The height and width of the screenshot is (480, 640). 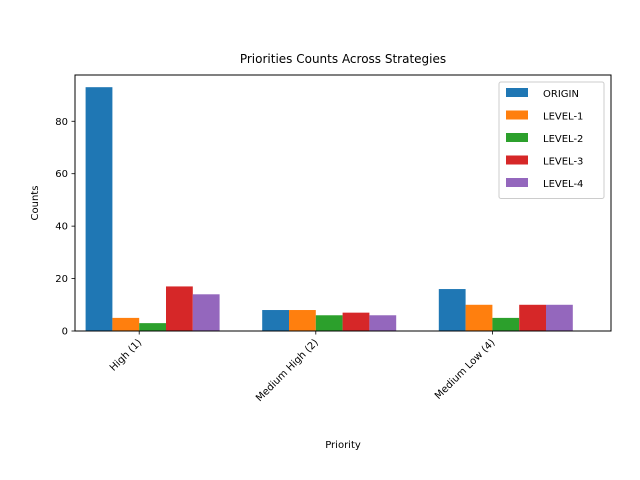 I want to click on legend-label-level-3: LEVEL-3, so click(x=563, y=162).